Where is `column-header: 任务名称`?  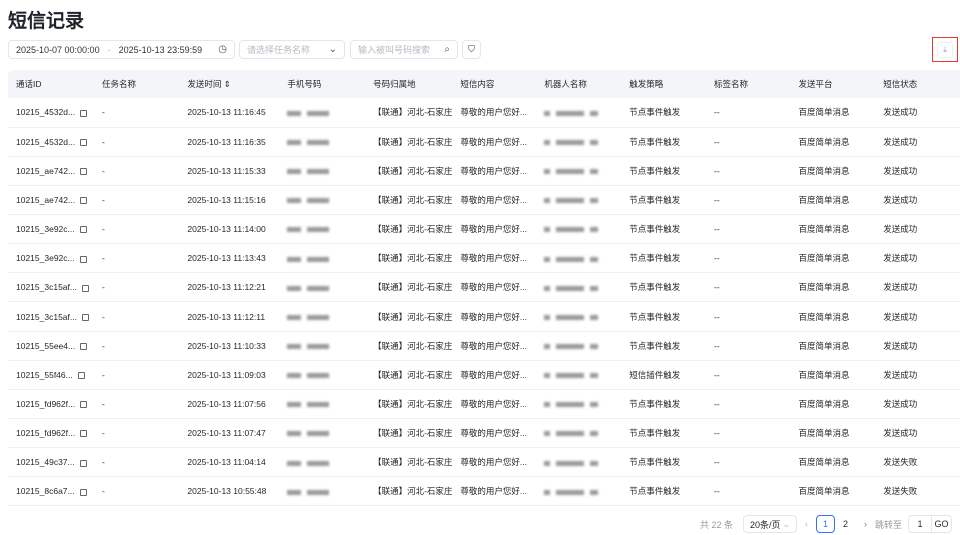
column-header: 任务名称 is located at coordinates (136, 84).